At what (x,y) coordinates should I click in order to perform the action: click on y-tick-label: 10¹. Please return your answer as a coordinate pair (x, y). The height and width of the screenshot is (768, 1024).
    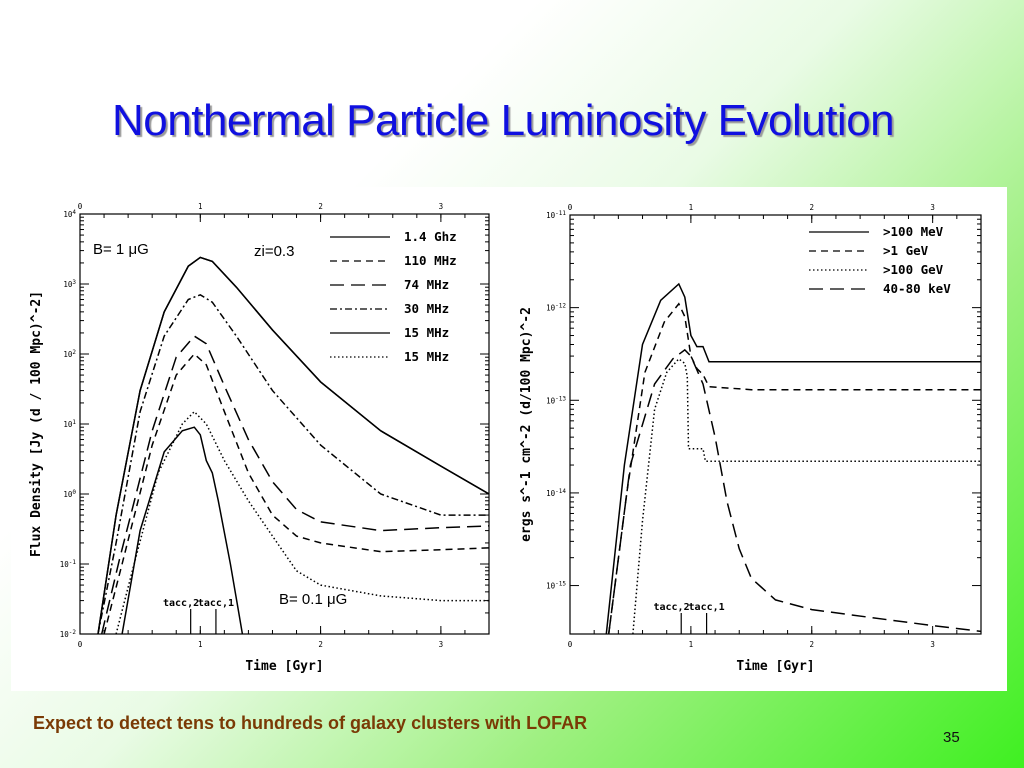
    Looking at the image, I should click on (69, 424).